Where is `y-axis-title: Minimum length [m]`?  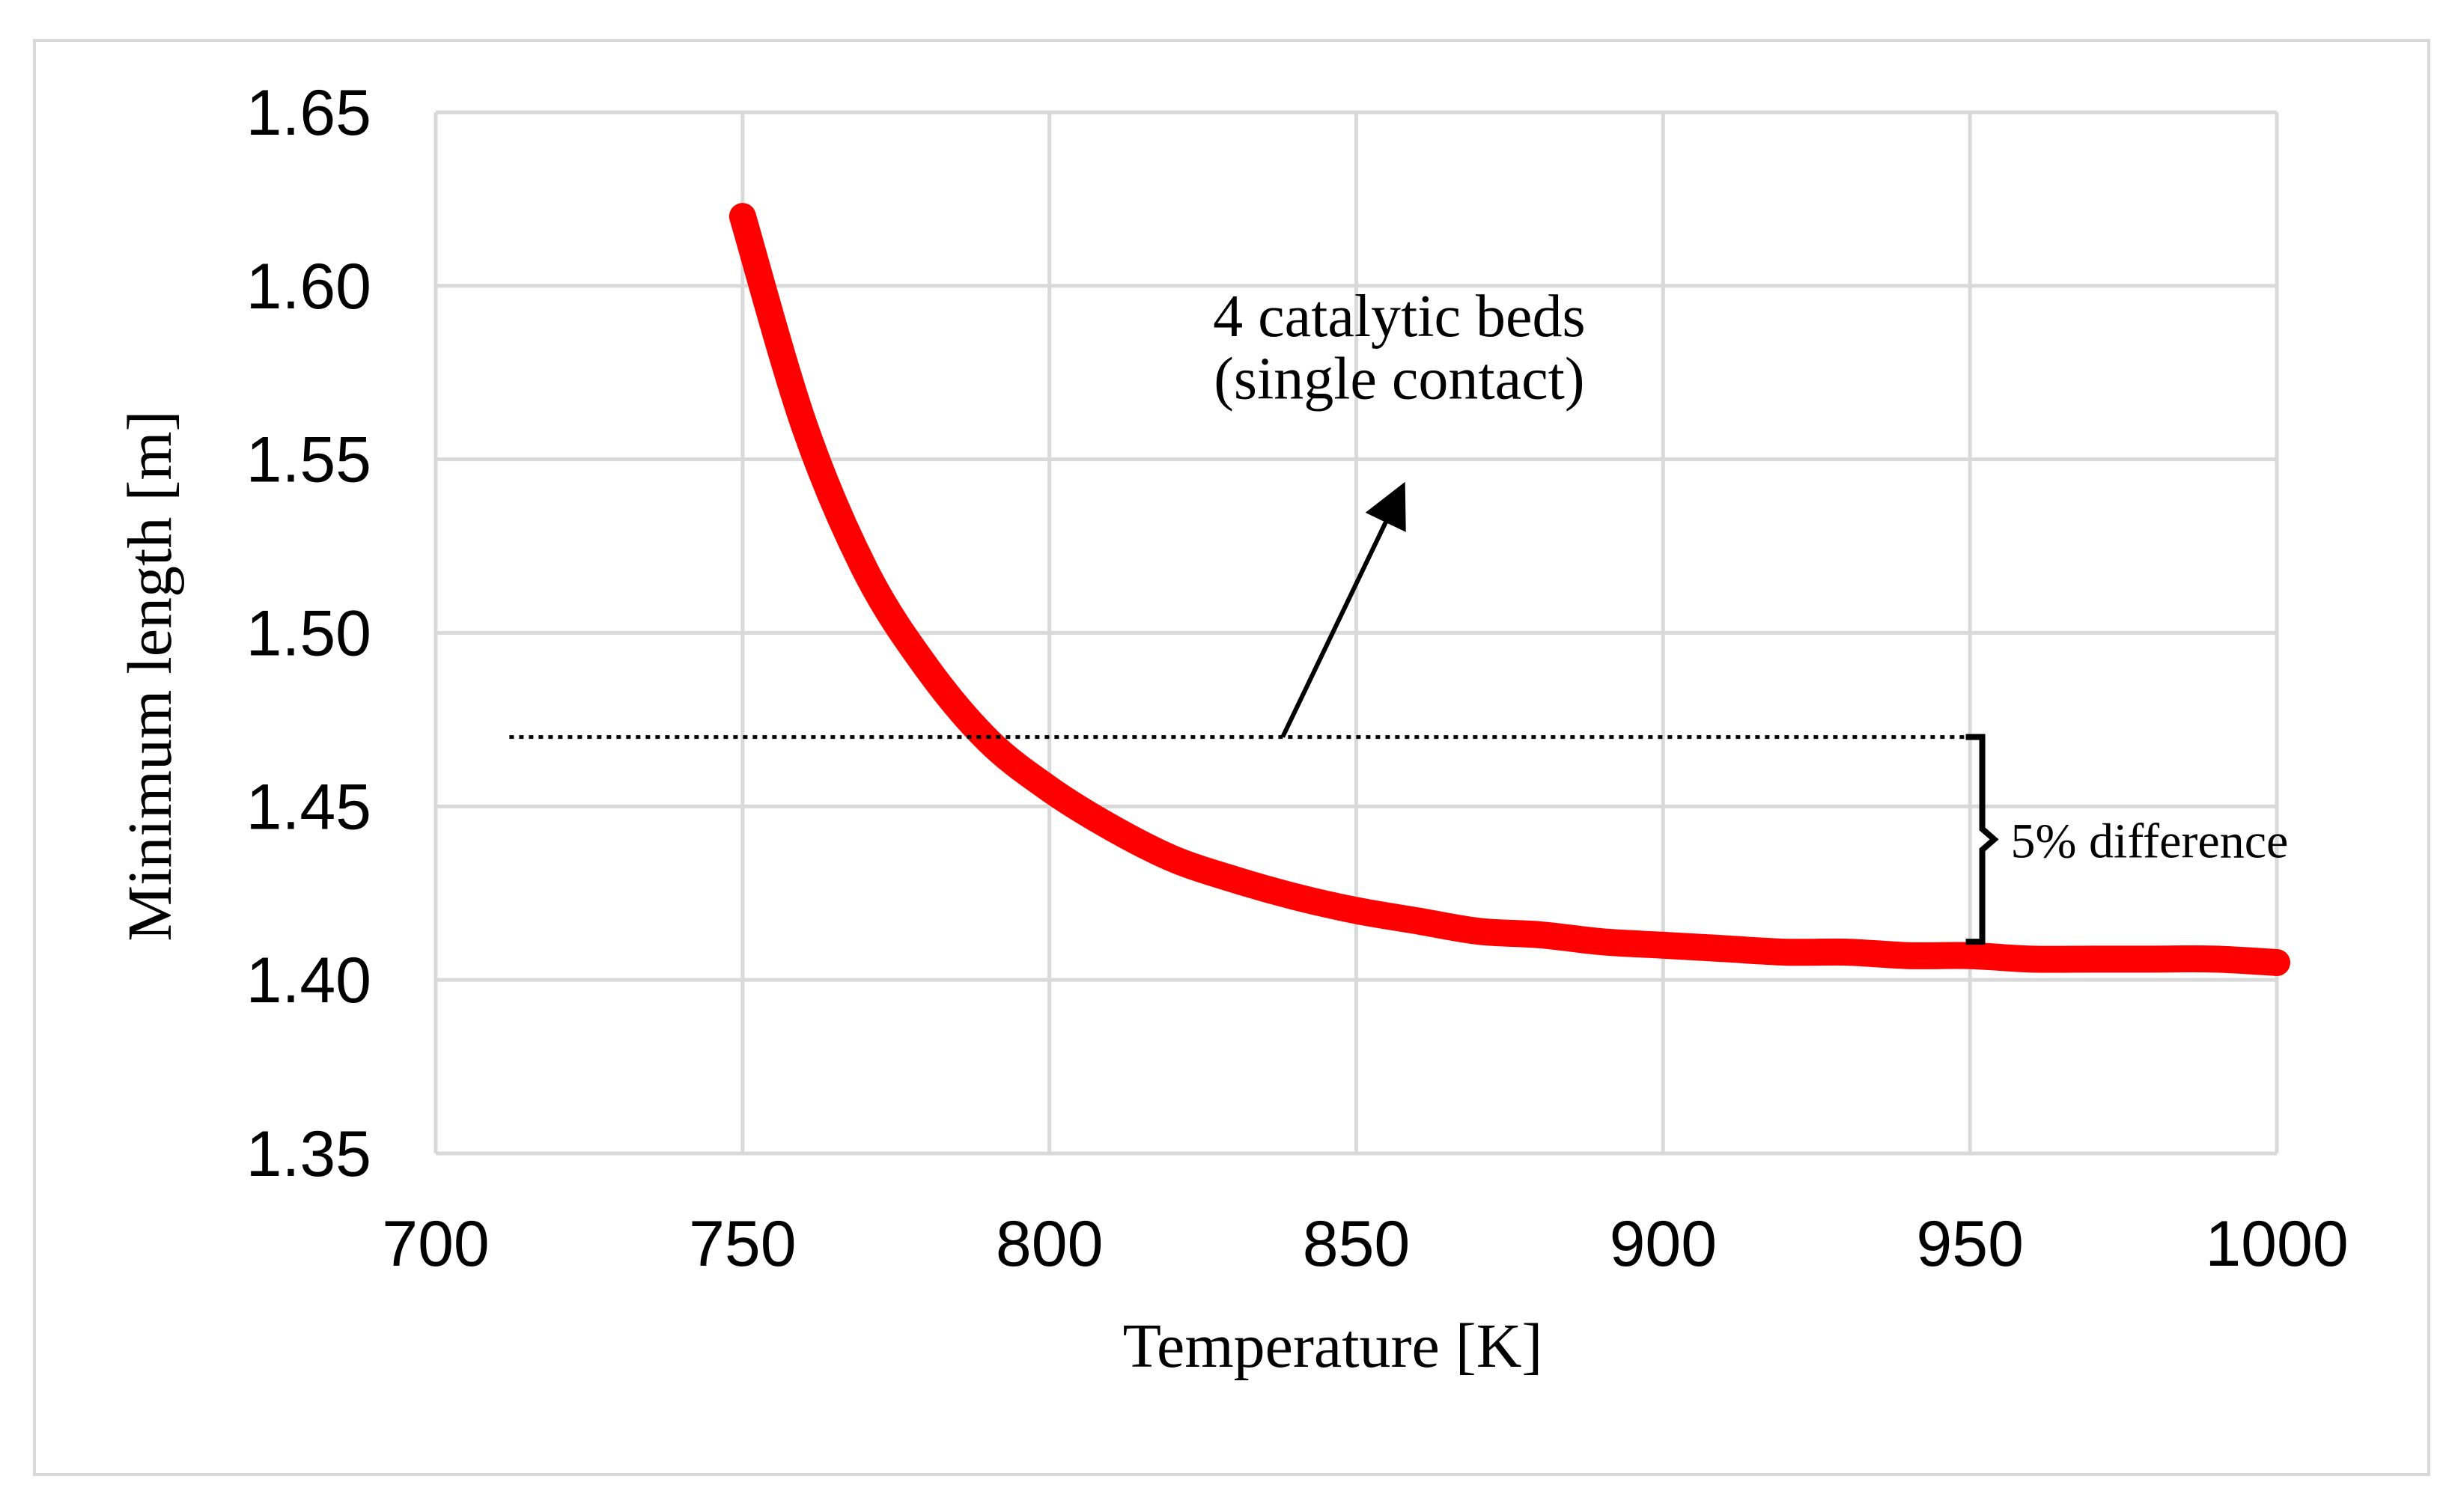 y-axis-title: Minimum length [m] is located at coordinates (150, 675).